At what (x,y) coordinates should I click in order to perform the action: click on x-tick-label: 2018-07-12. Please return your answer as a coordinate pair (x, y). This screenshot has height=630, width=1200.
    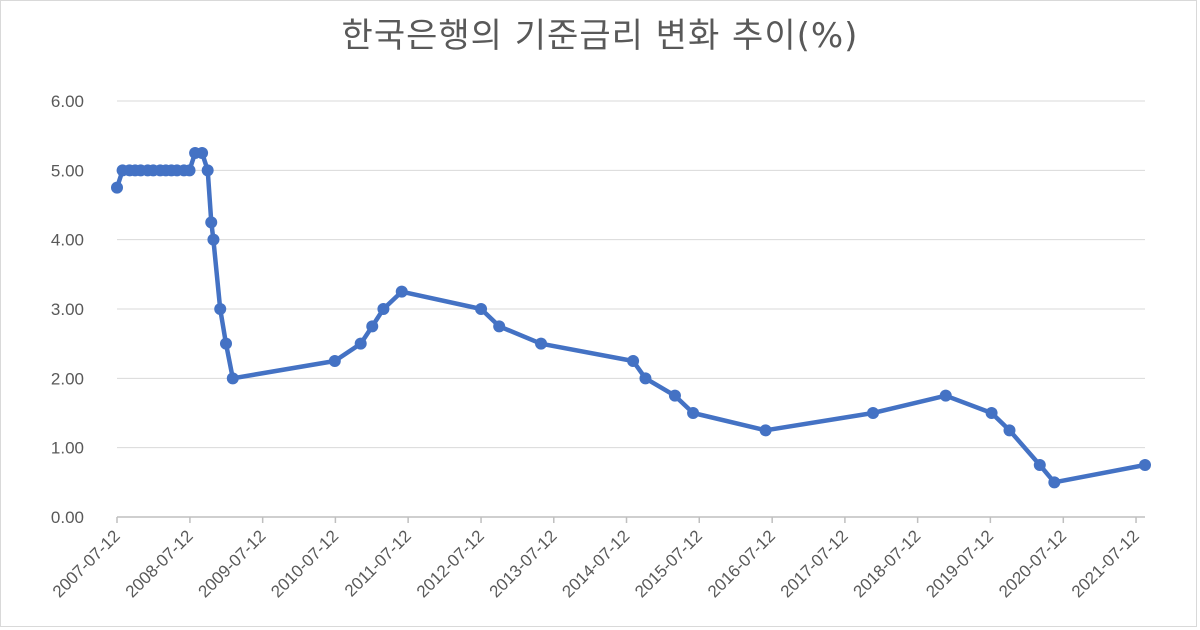
    Looking at the image, I should click on (887, 563).